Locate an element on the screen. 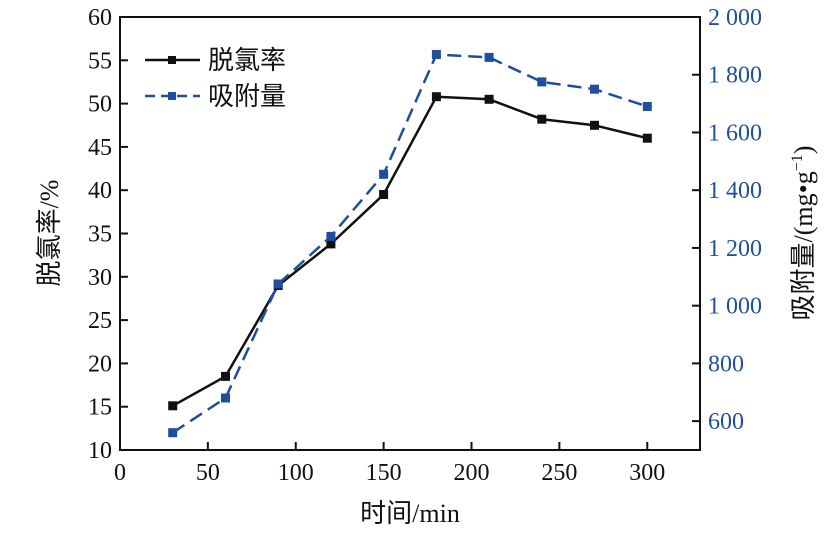  left-tick-label: 40 is located at coordinates (100, 191).